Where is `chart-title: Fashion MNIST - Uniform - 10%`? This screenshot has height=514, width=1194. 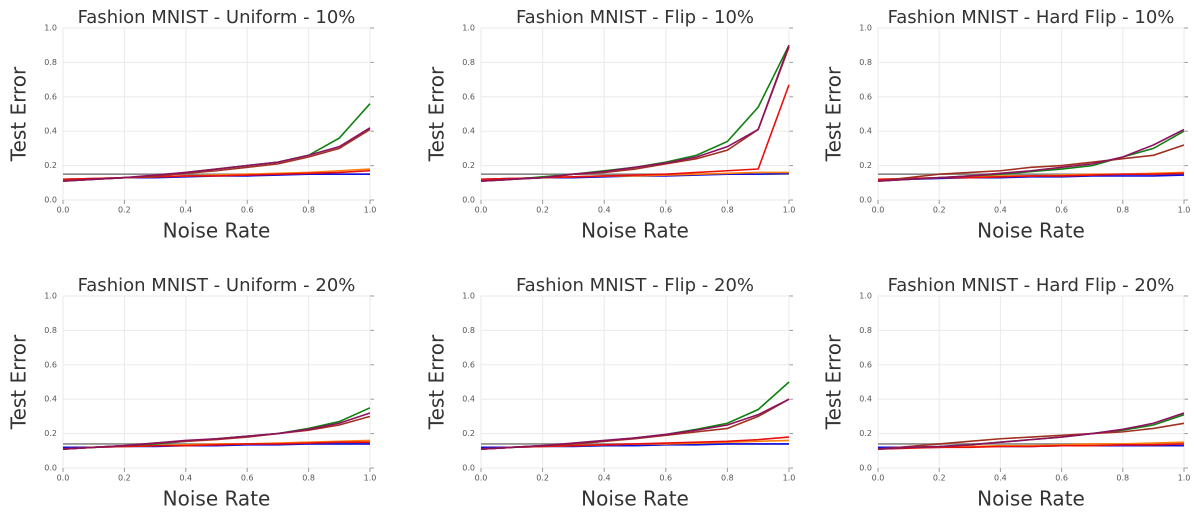
chart-title: Fashion MNIST - Uniform - 10% is located at coordinates (217, 17).